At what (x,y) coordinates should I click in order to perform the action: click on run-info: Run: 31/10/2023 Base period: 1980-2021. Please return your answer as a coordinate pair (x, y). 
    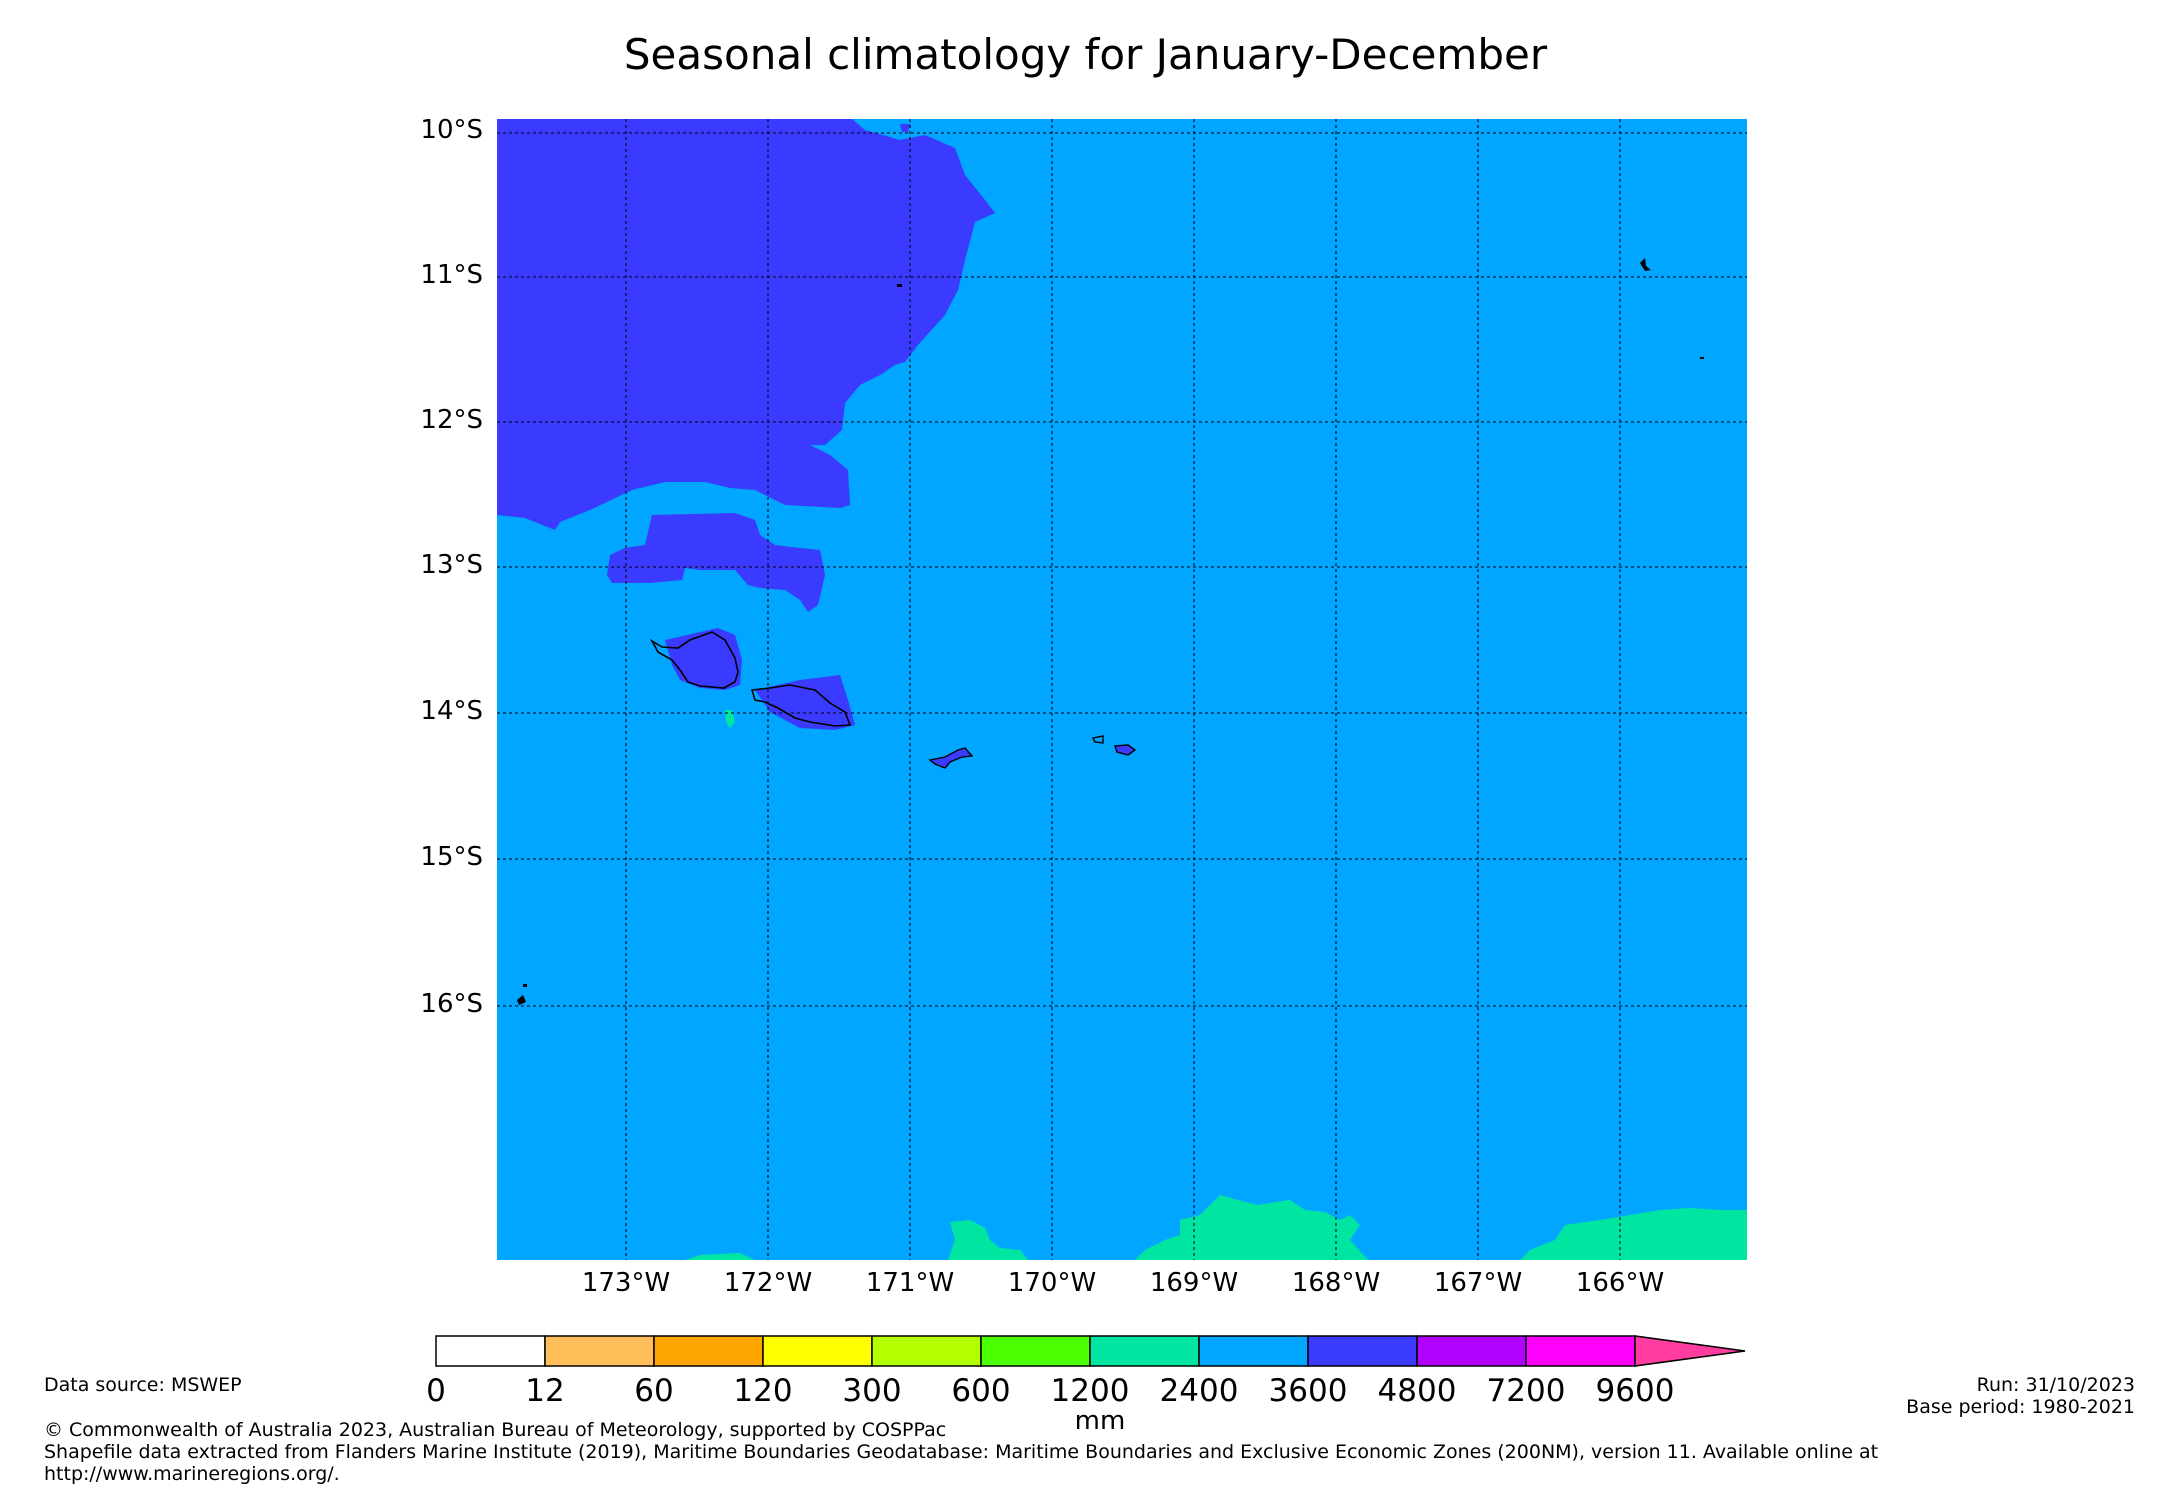
    Looking at the image, I should click on (2020, 1396).